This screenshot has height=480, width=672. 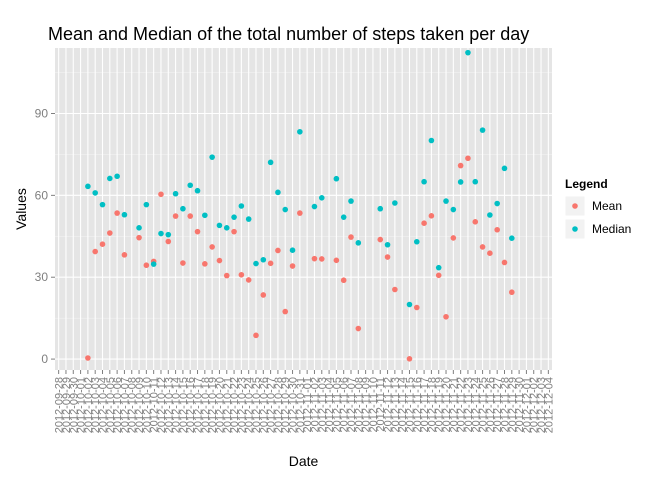 What do you see at coordinates (21, 209) in the screenshot?
I see `y-axis-title: Values` at bounding box center [21, 209].